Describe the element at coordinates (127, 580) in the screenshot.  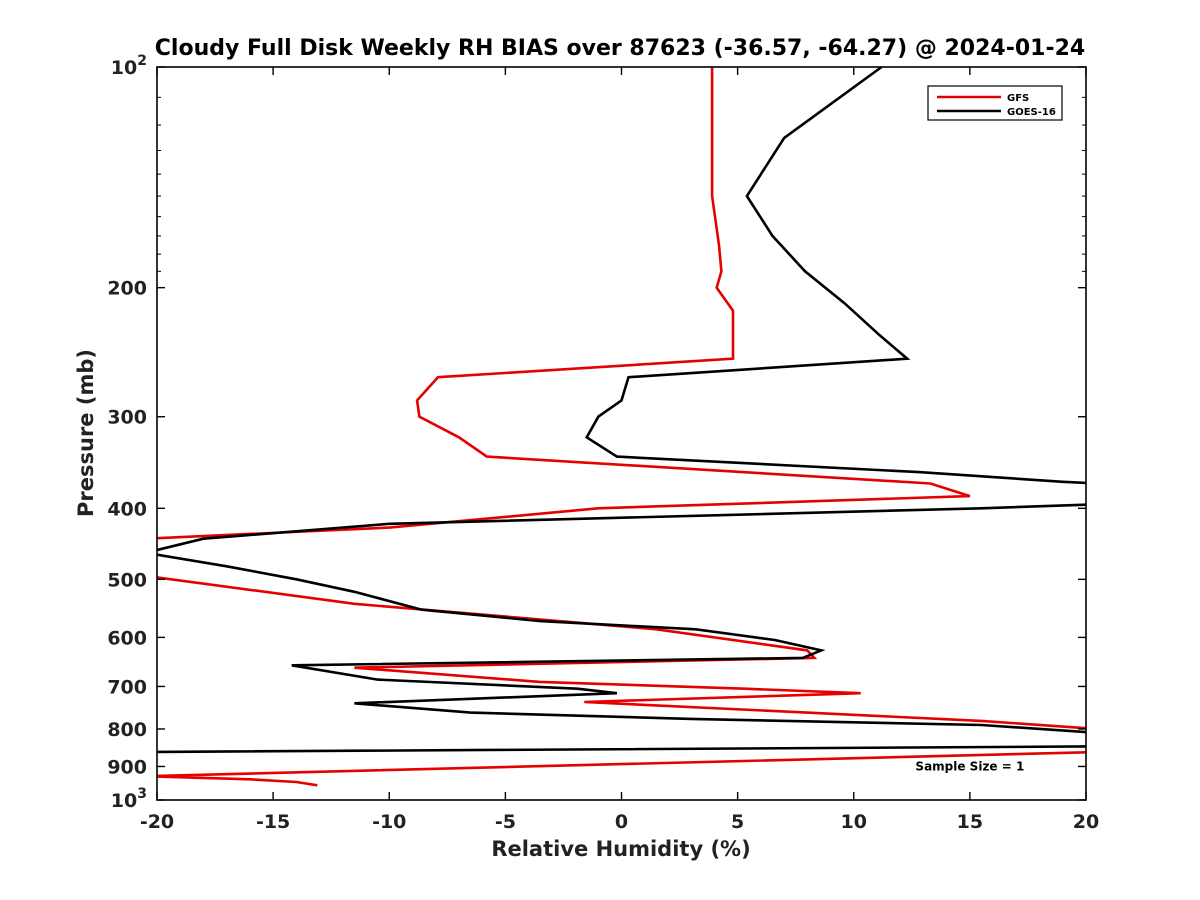
I see `y-tick-label: 500` at that location.